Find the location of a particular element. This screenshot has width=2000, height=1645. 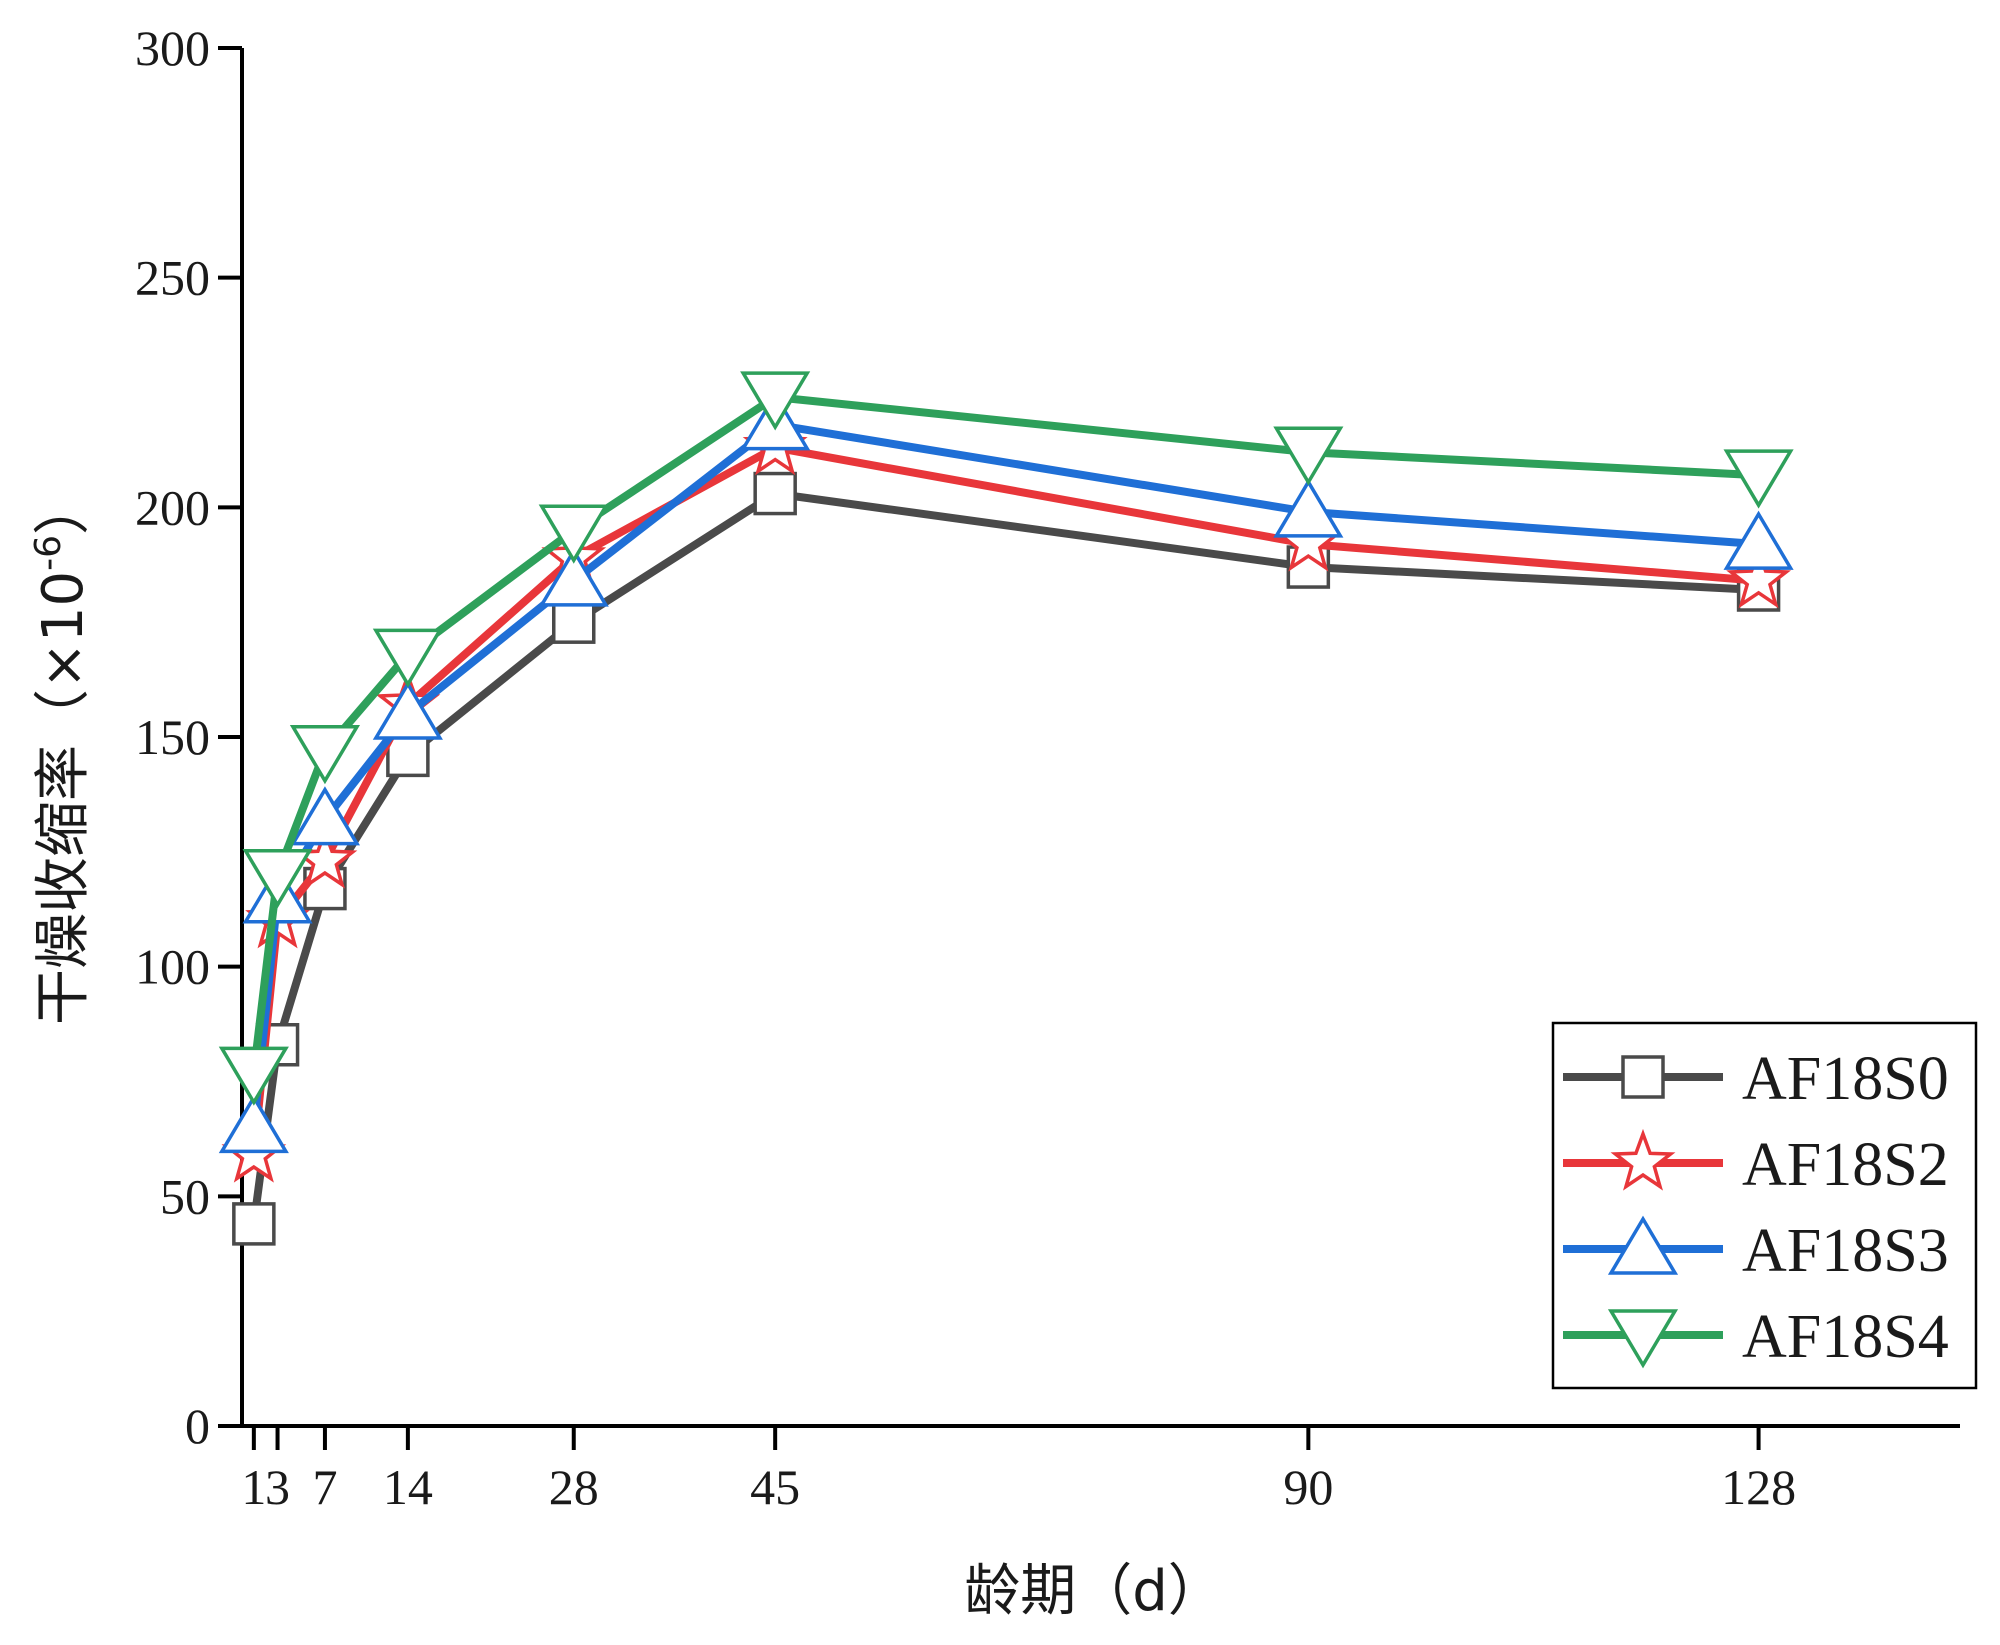

y-tick-label: 150 is located at coordinates (172, 737).